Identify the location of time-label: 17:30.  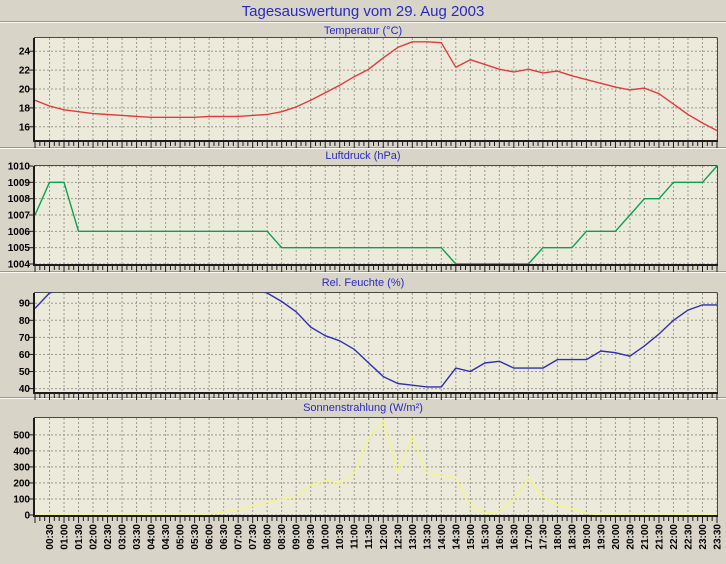
(543, 537).